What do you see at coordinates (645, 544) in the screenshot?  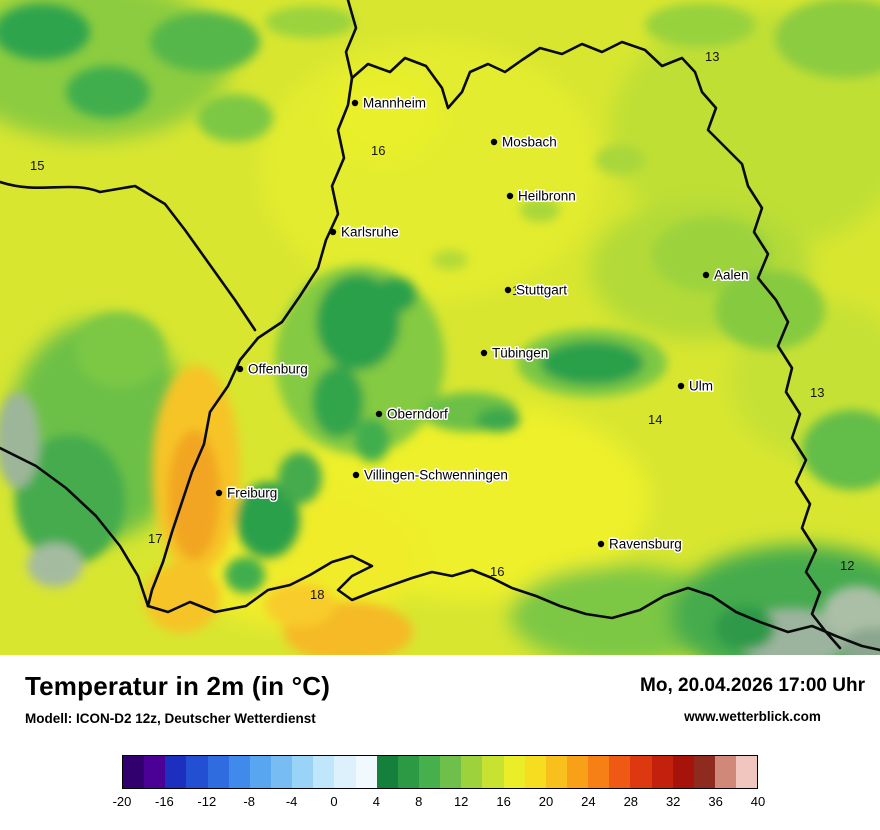 I see `city-label: Ravensburg` at bounding box center [645, 544].